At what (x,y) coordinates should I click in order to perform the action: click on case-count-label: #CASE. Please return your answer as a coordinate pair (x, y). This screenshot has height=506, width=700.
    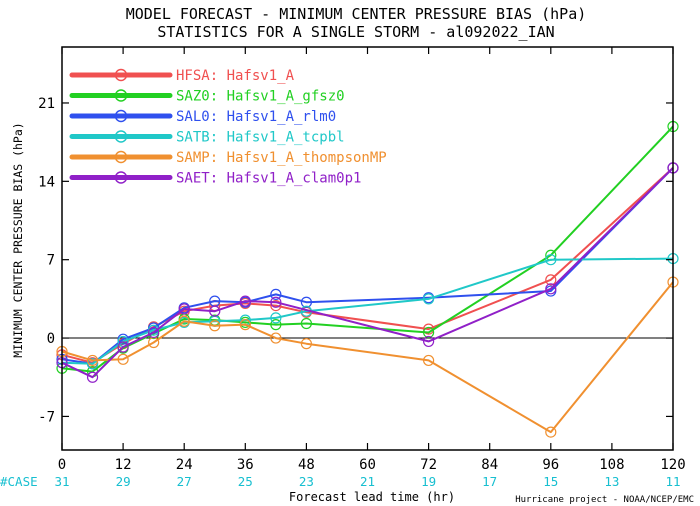
    Looking at the image, I should click on (19, 481).